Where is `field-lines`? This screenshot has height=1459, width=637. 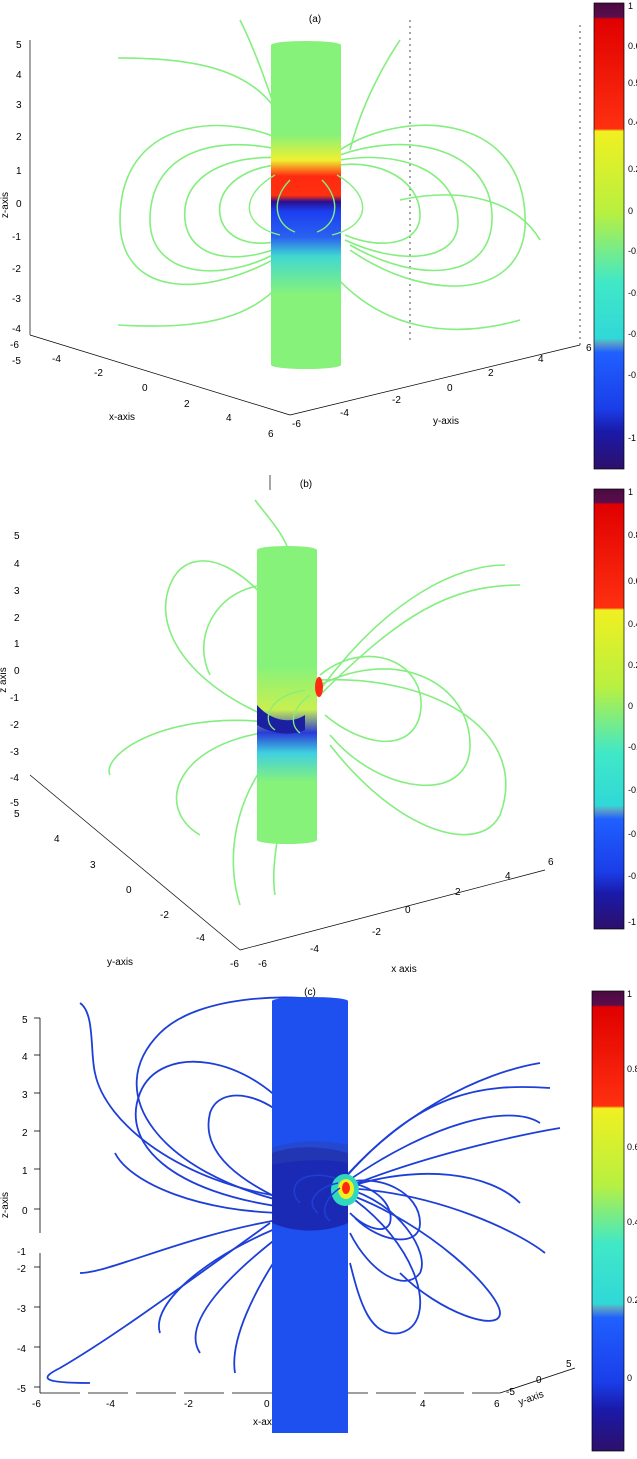 field-lines is located at coordinates (329, 175).